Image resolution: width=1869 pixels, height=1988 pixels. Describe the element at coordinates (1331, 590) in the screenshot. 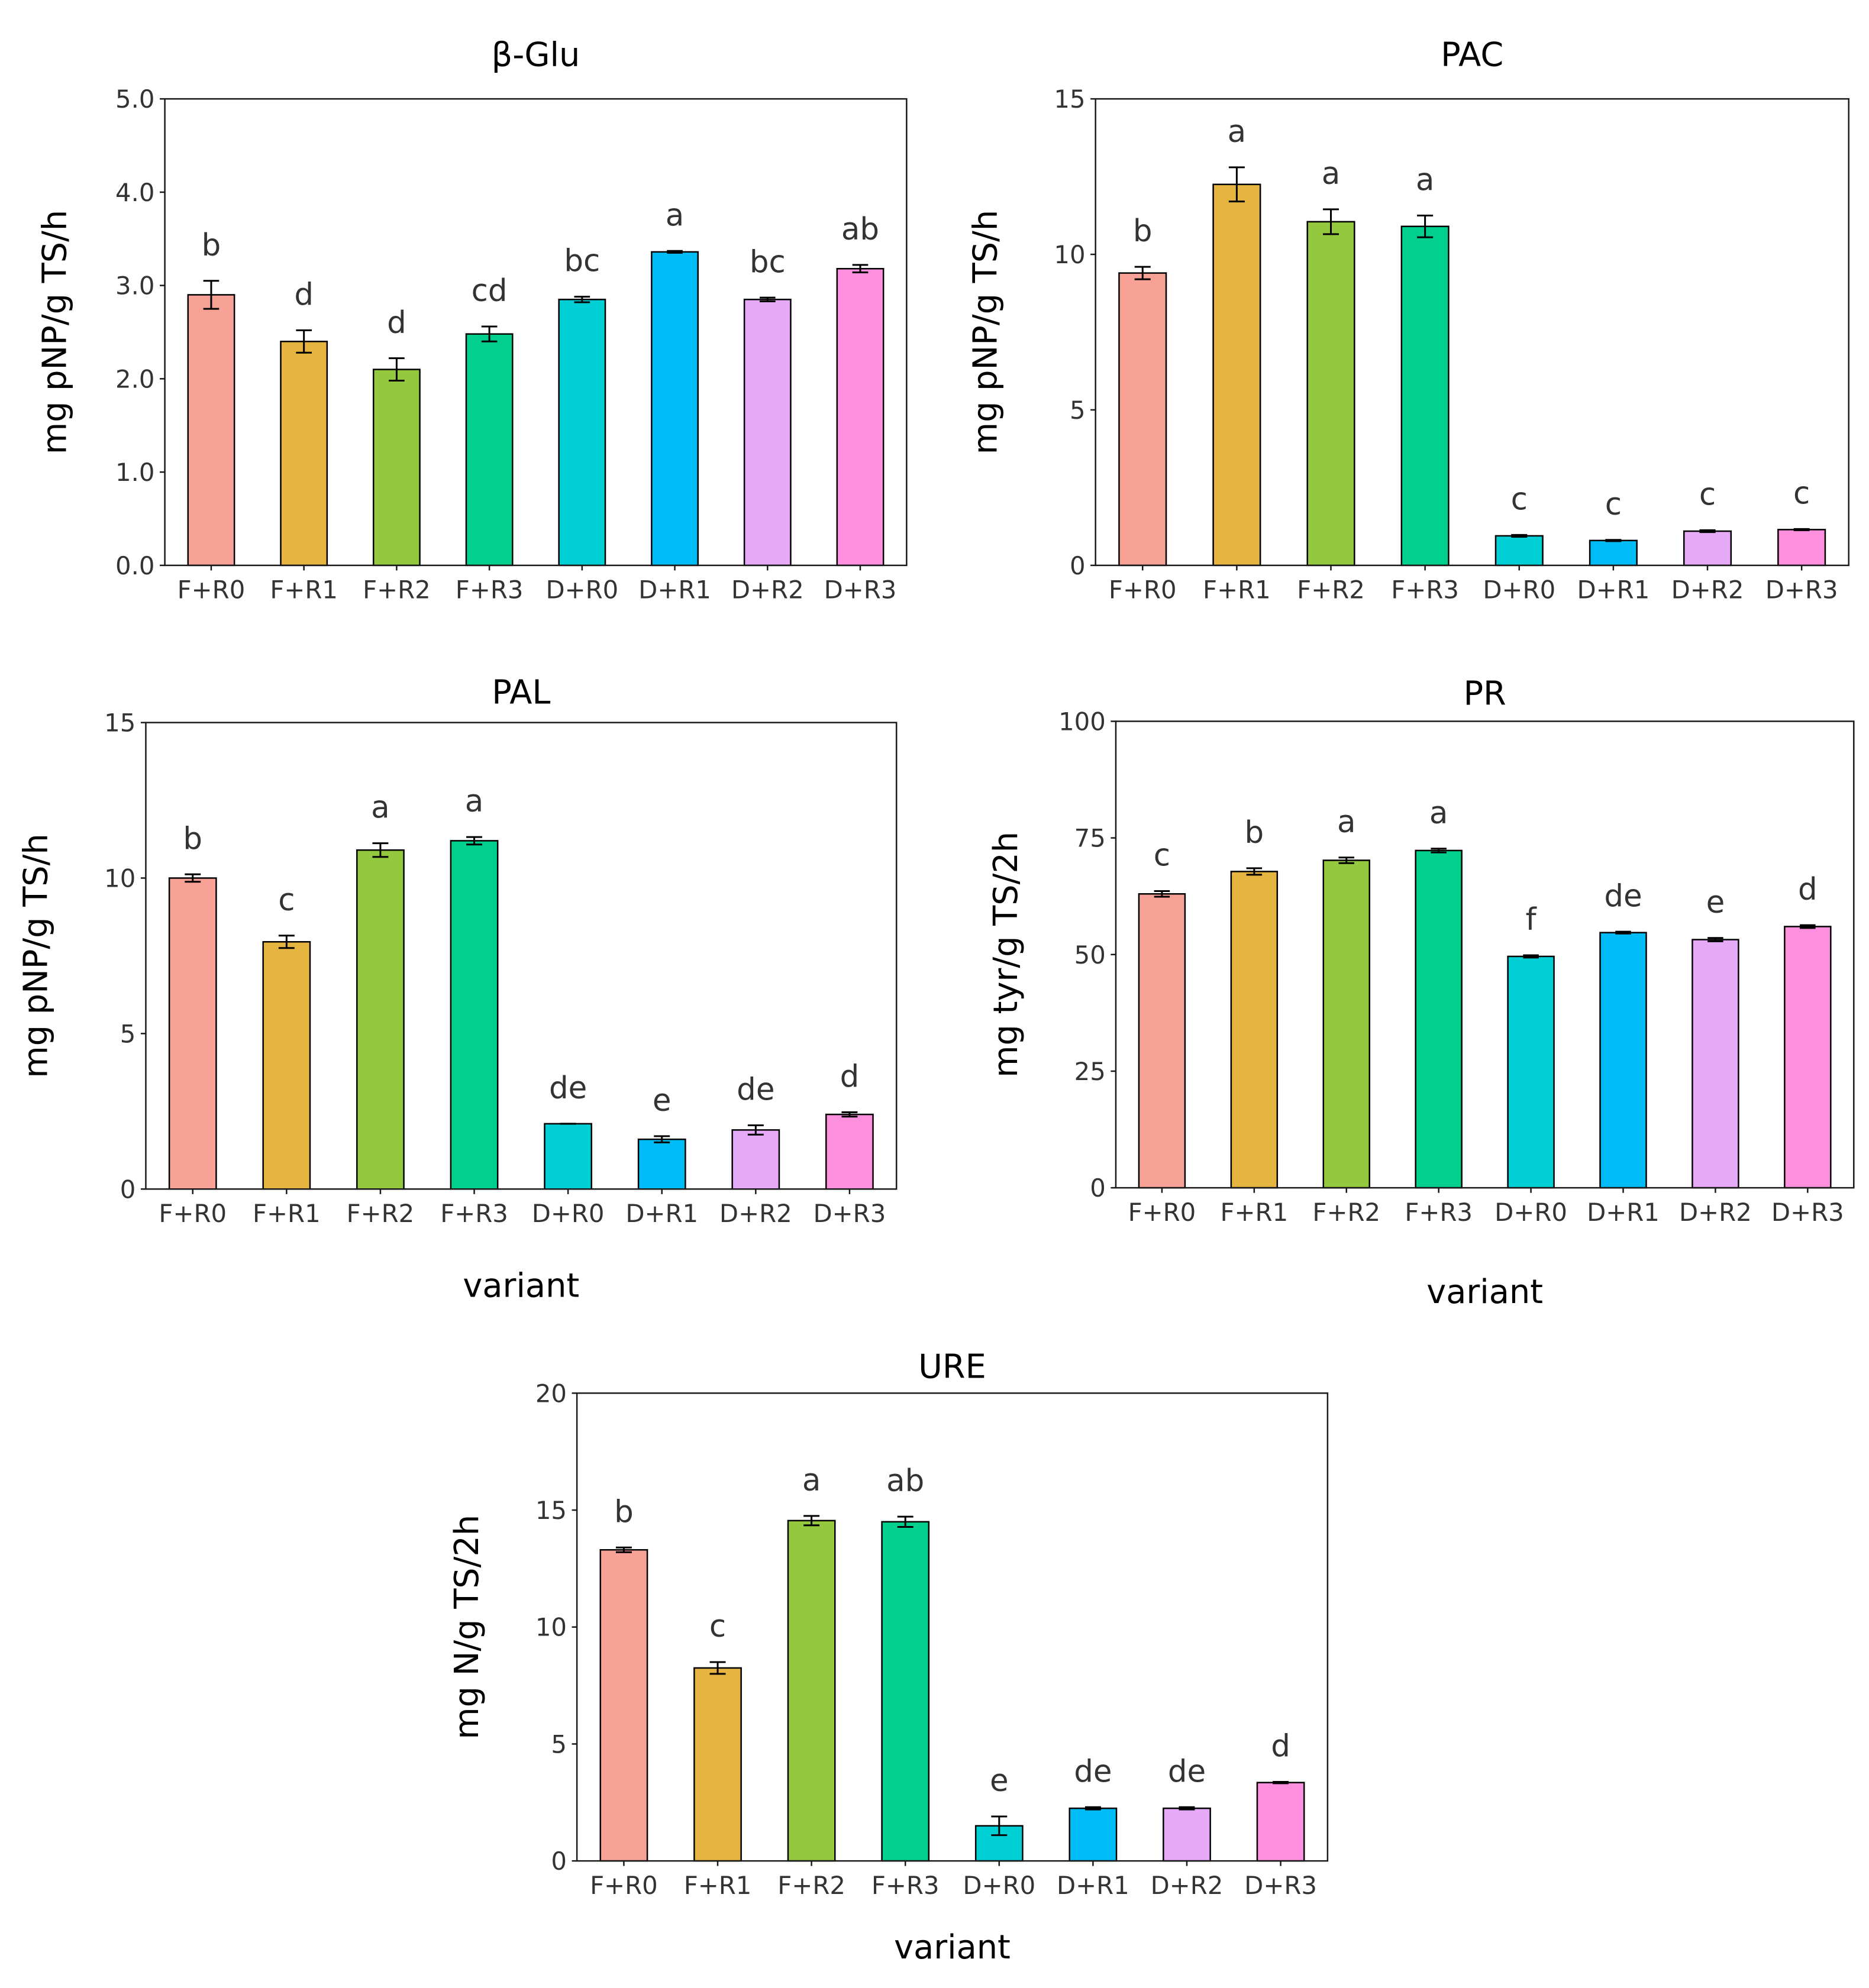

I see `x-tick-label-pac-2: F+R2` at that location.